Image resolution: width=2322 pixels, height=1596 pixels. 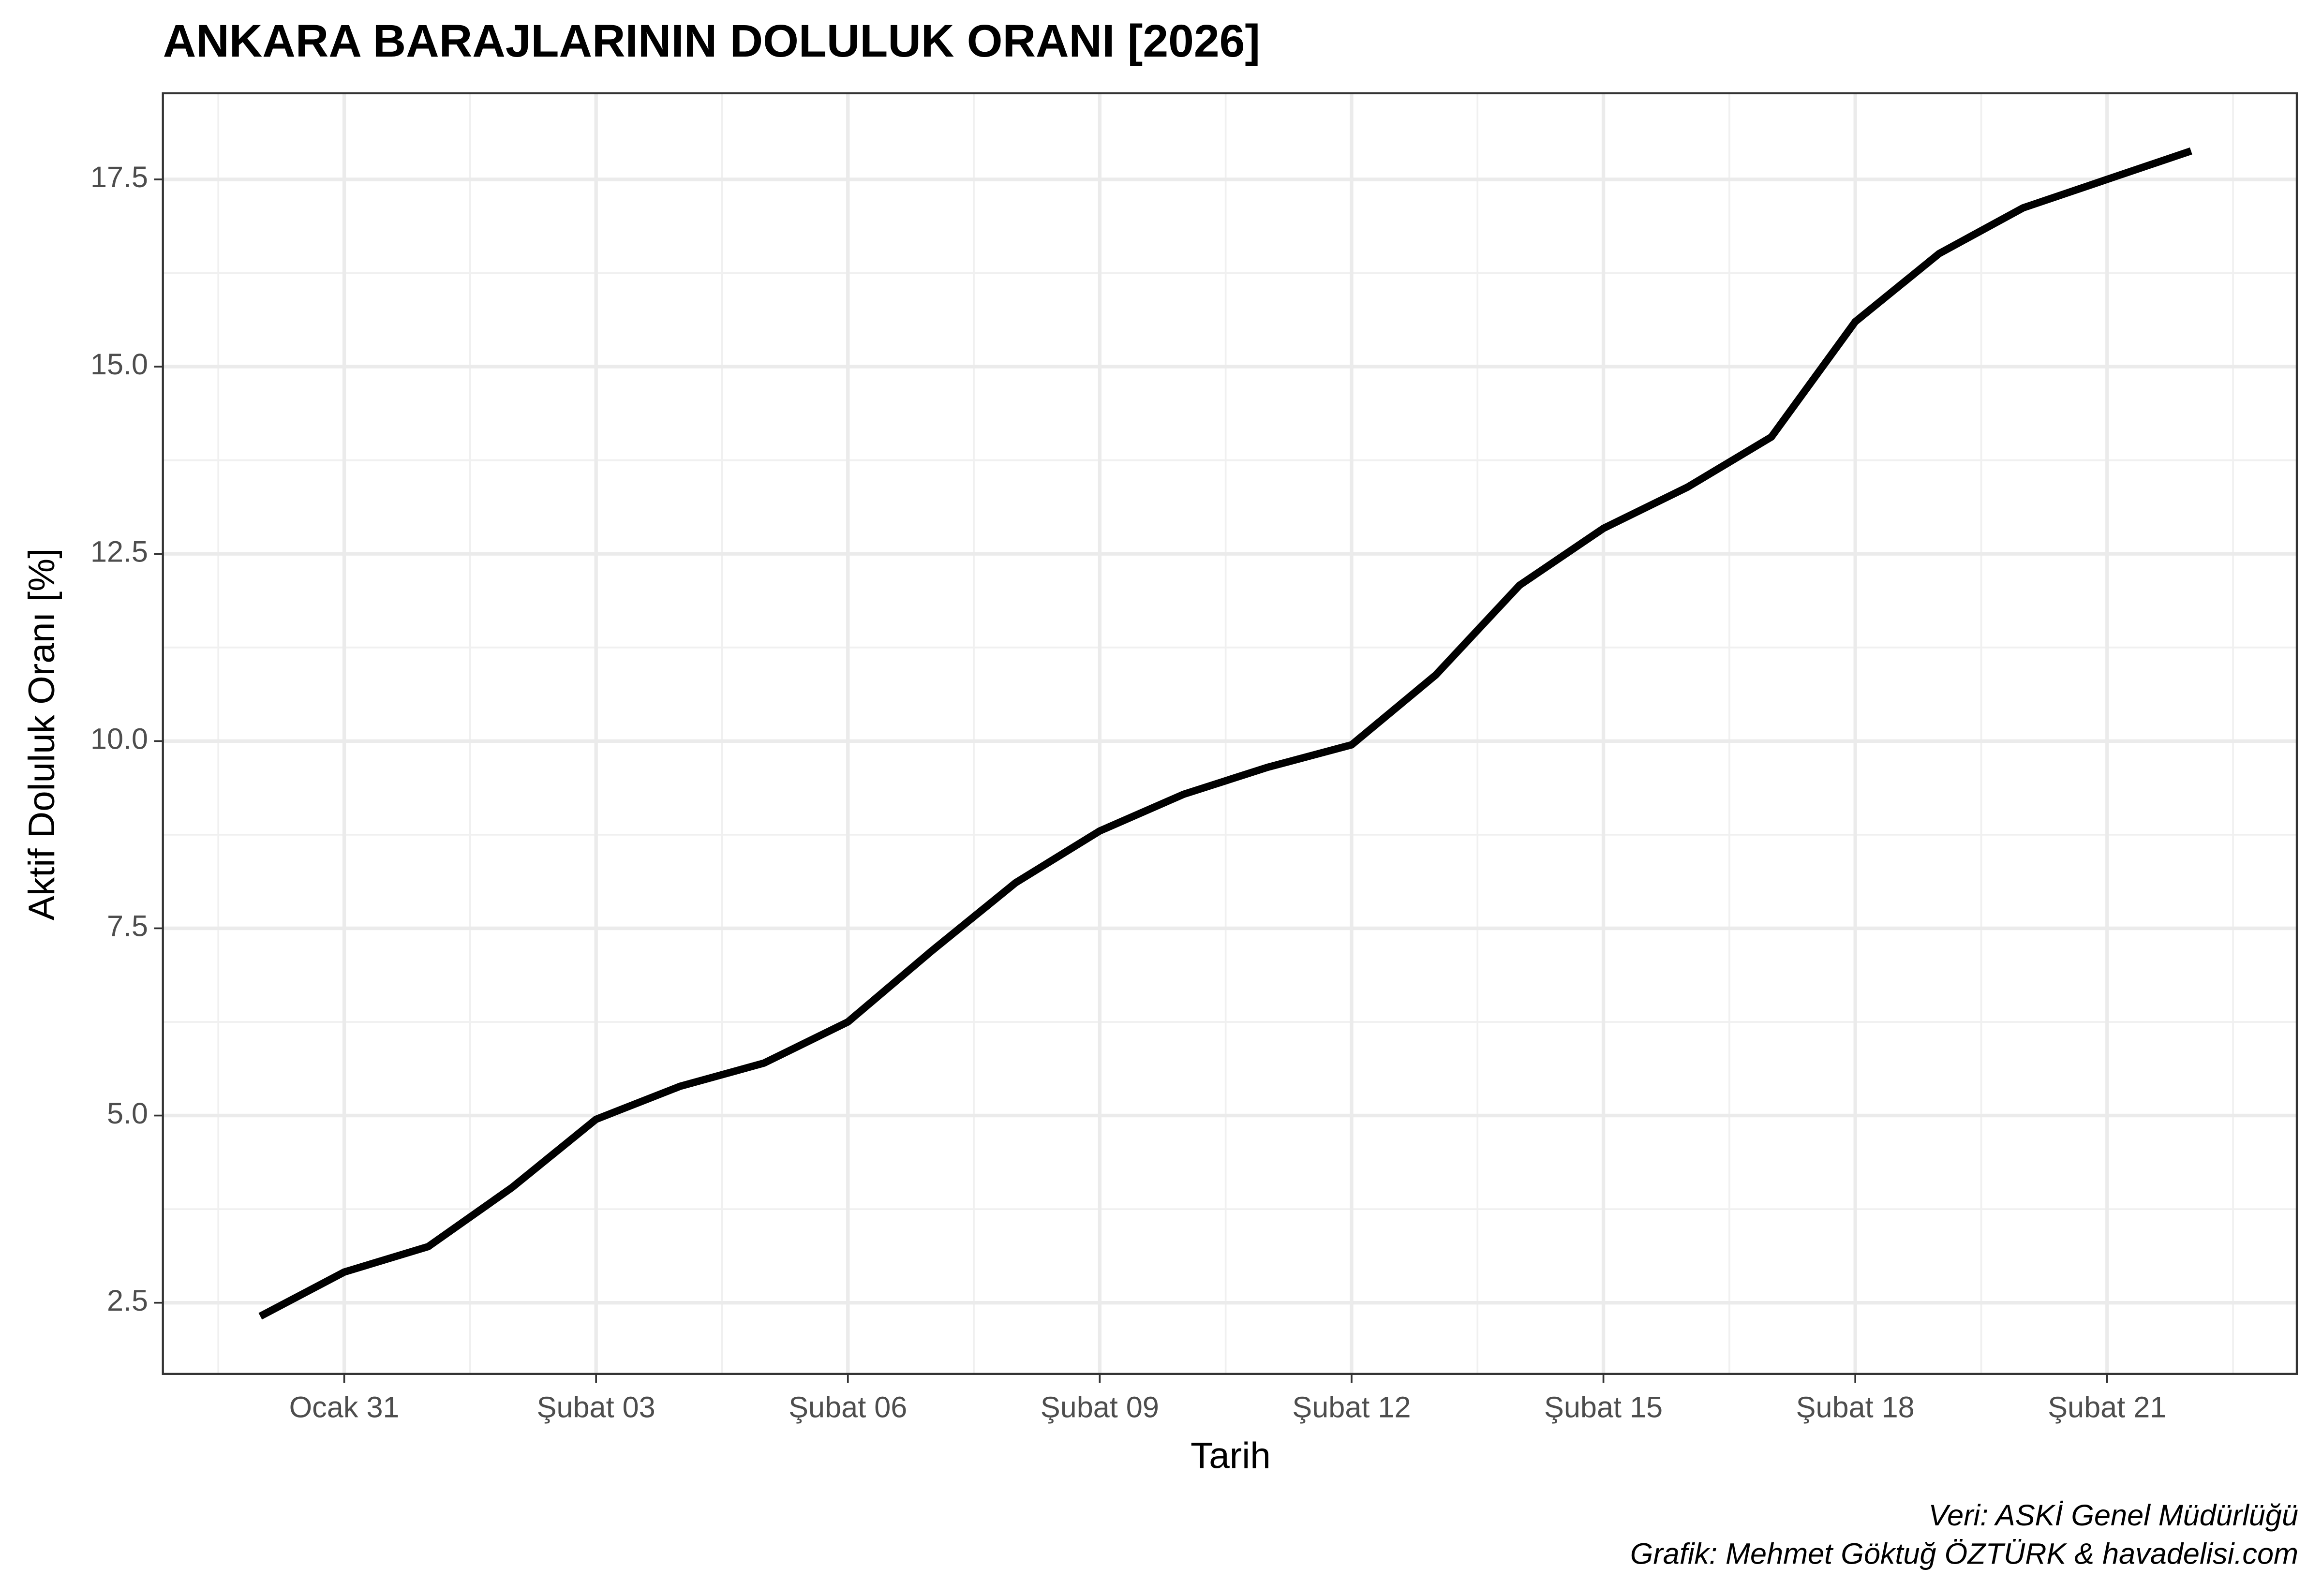 I want to click on x-tick-label: Şubat 21, so click(x=2107, y=1406).